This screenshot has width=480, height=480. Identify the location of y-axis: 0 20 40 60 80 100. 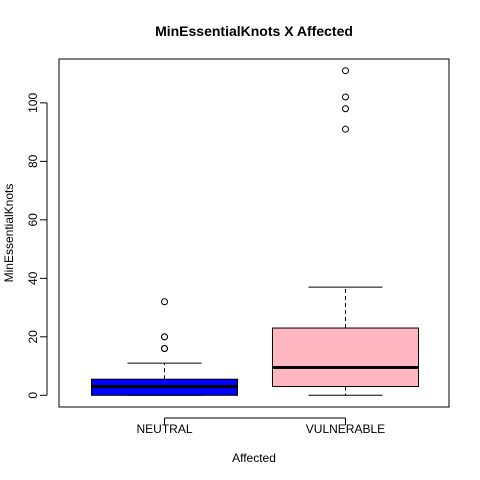
(37, 246).